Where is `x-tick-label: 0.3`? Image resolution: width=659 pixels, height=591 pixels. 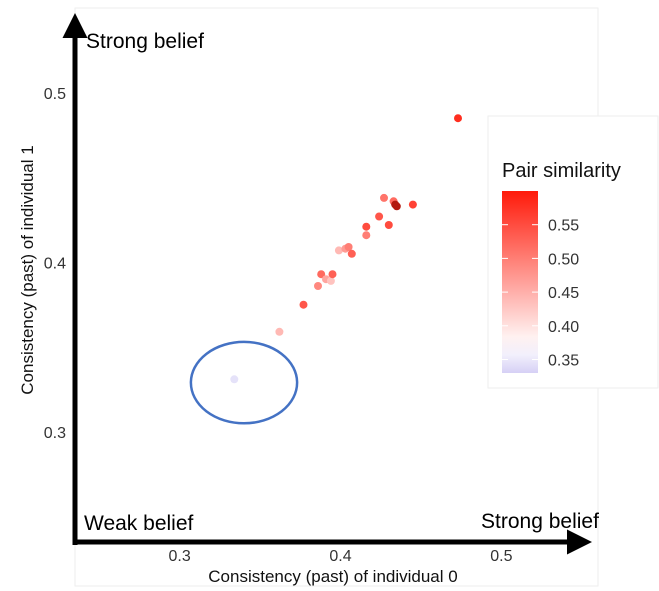 x-tick-label: 0.3 is located at coordinates (179, 556).